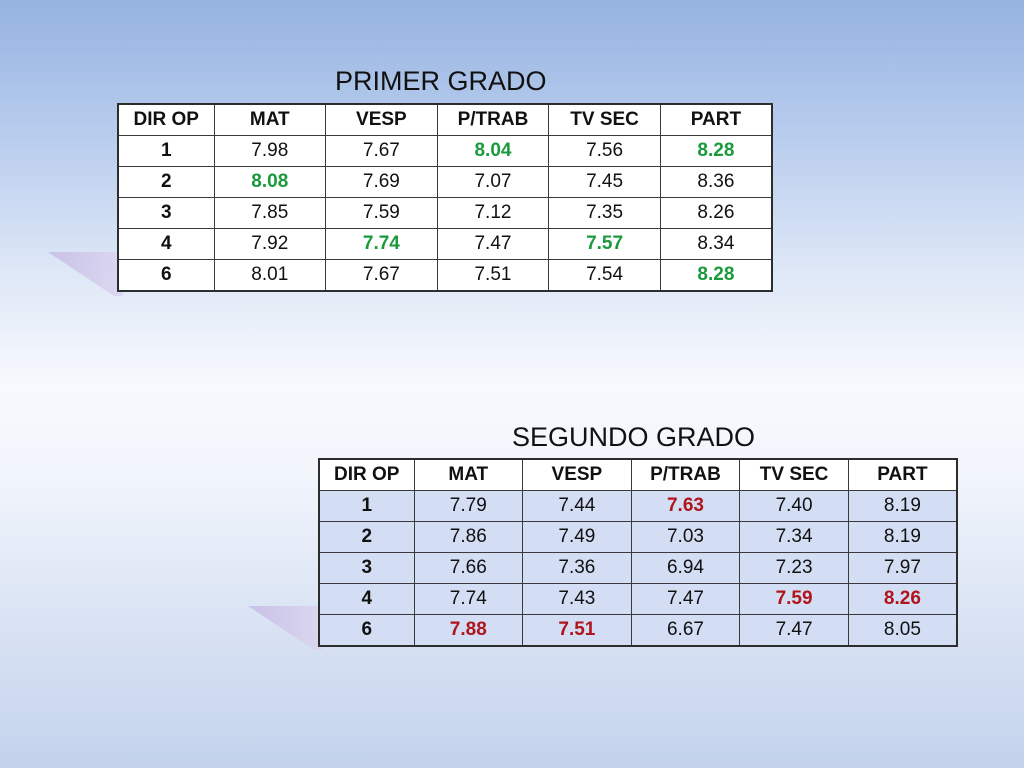 The image size is (1024, 768). Describe the element at coordinates (604, 213) in the screenshot. I see `score-cell: 7.35` at that location.